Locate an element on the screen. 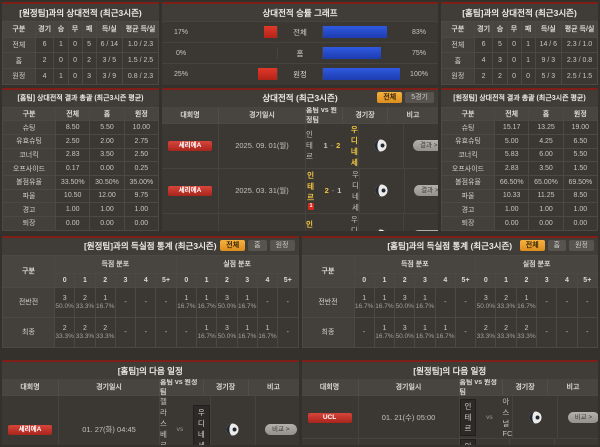 The image size is (600, 447). column-header: 대회명 is located at coordinates (30, 387).